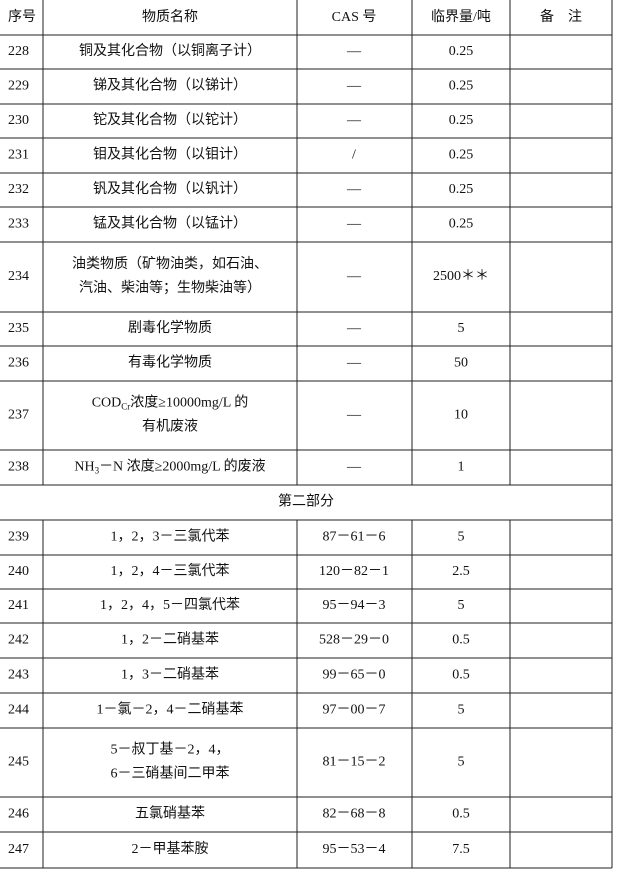 Image resolution: width=626 pixels, height=883 pixels. Describe the element at coordinates (561, 16) in the screenshot. I see `header-cell: 备 注` at that location.